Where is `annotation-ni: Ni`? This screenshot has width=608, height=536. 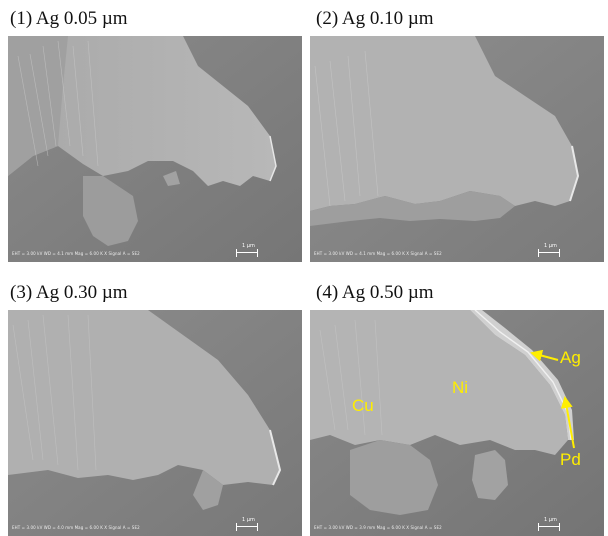 annotation-ni: Ni is located at coordinates (460, 387).